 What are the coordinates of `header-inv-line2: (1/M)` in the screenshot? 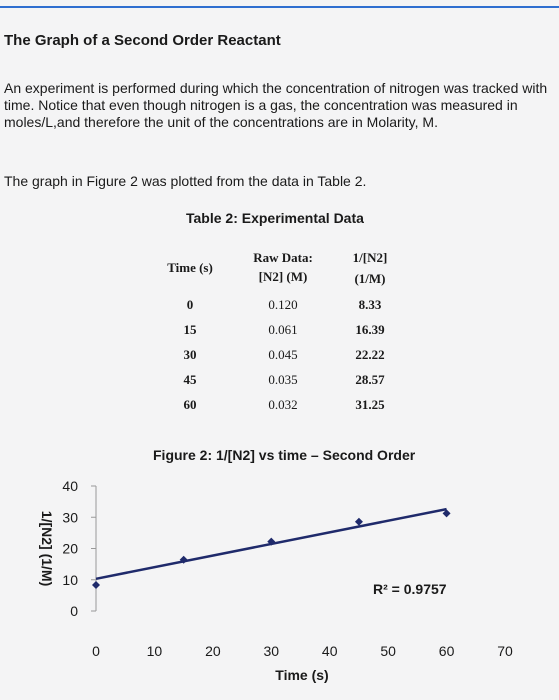 It's located at (370, 278).